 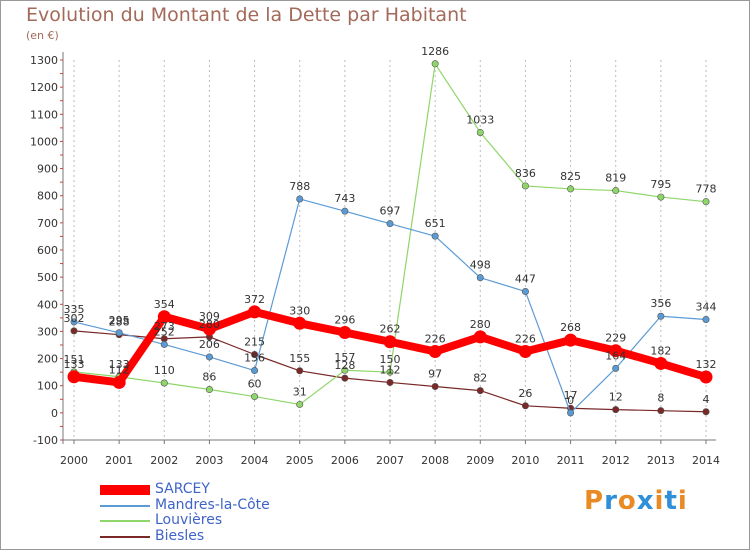 I want to click on data-label: 229, so click(x=615, y=338).